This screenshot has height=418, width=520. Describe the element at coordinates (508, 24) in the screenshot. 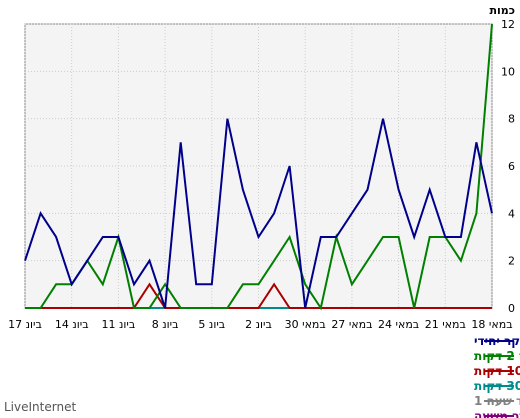

I see `y-tick-label: 12` at that location.